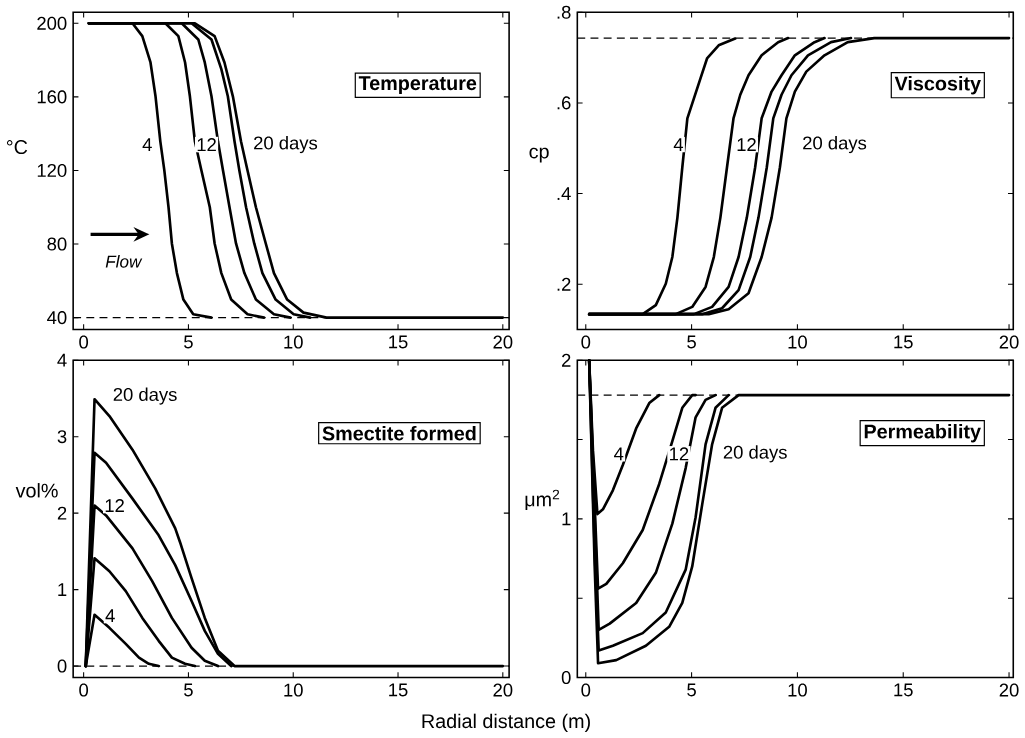  I want to click on y-tick-label: .2, so click(564, 284).